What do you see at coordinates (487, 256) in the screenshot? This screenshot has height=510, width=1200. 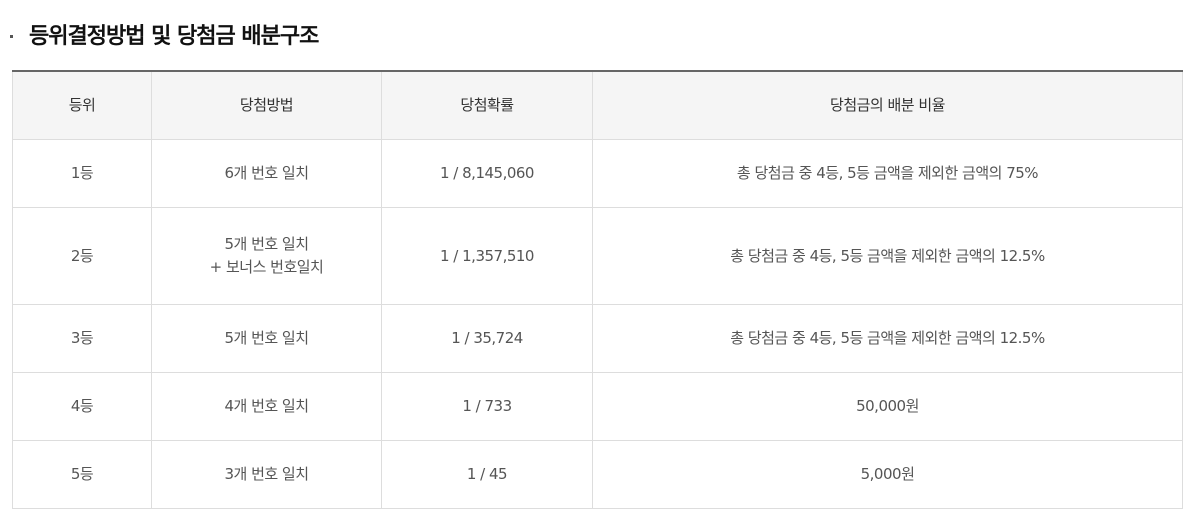 I see `odds-cell: 1 / 1,357,510` at bounding box center [487, 256].